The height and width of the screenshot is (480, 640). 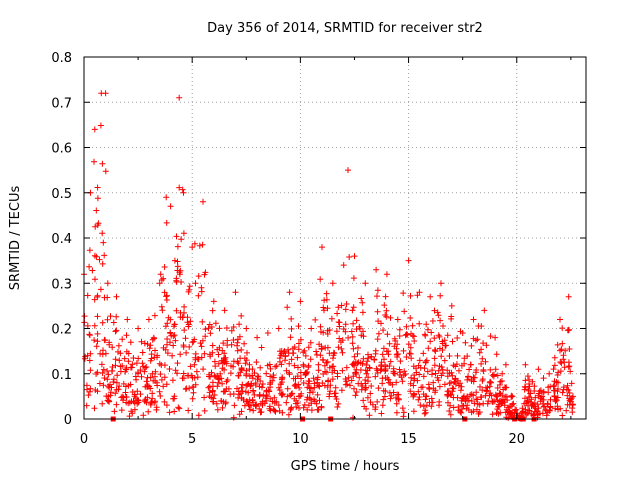 I want to click on y-tick-label: 0.1, so click(x=61, y=375).